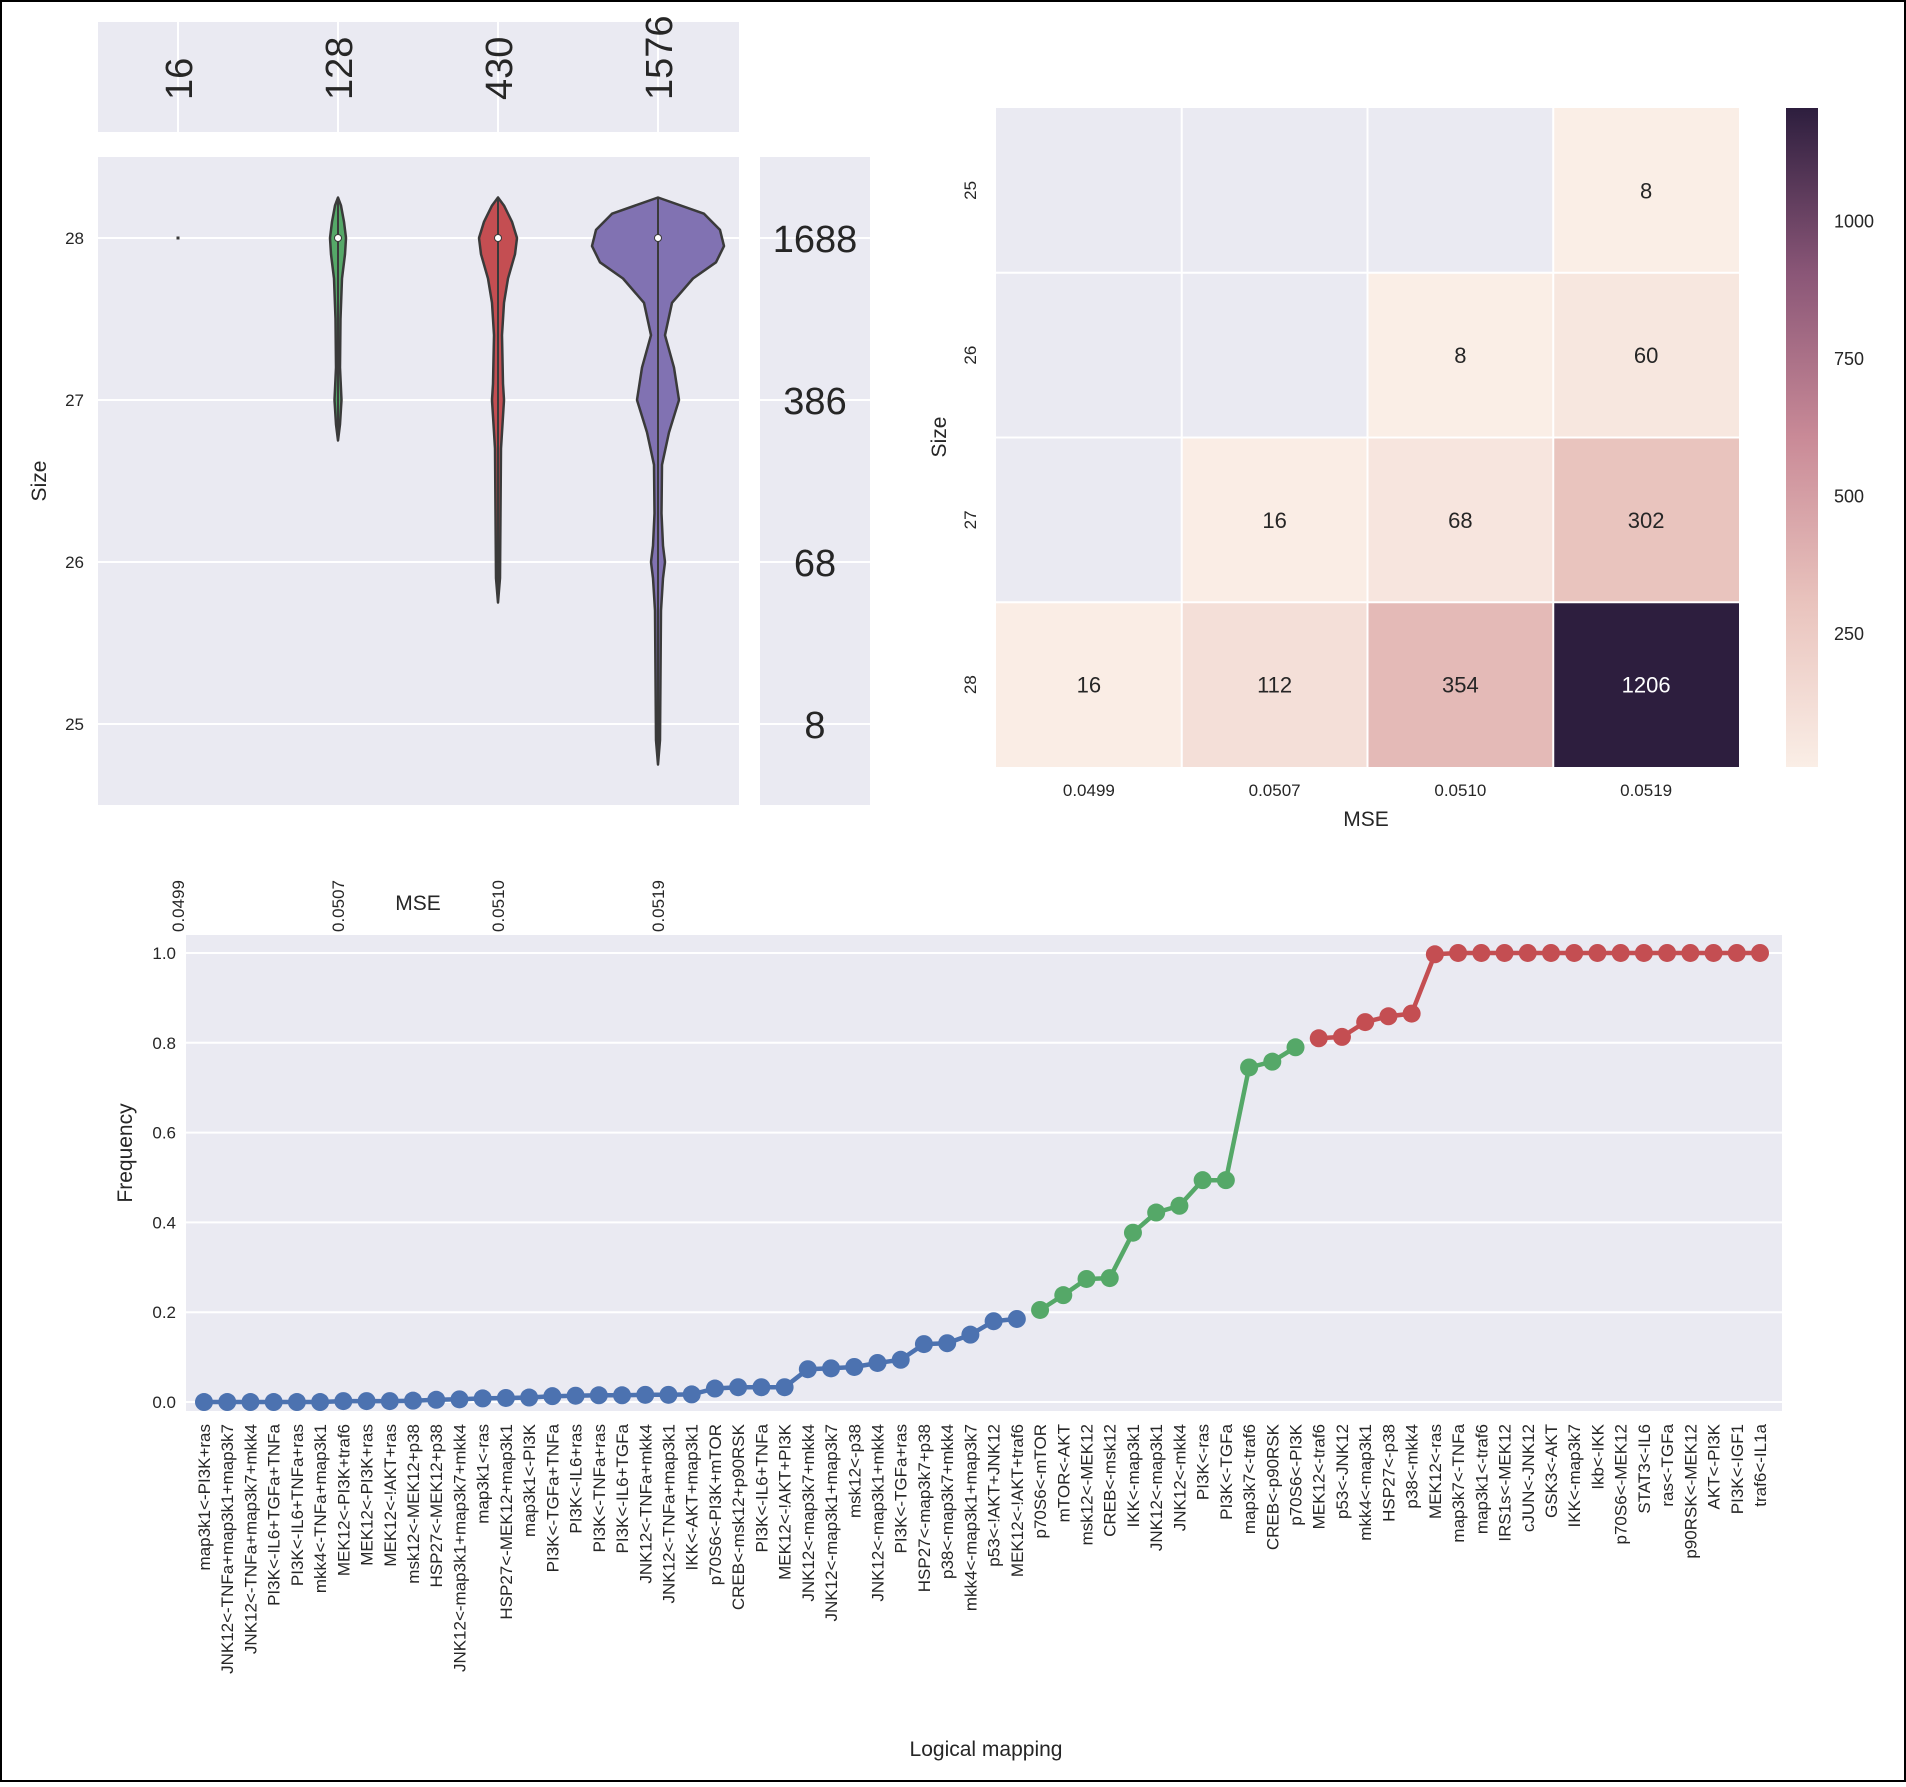  I want to click on heatmap-x-tick-label: 0.0519, so click(1646, 790).